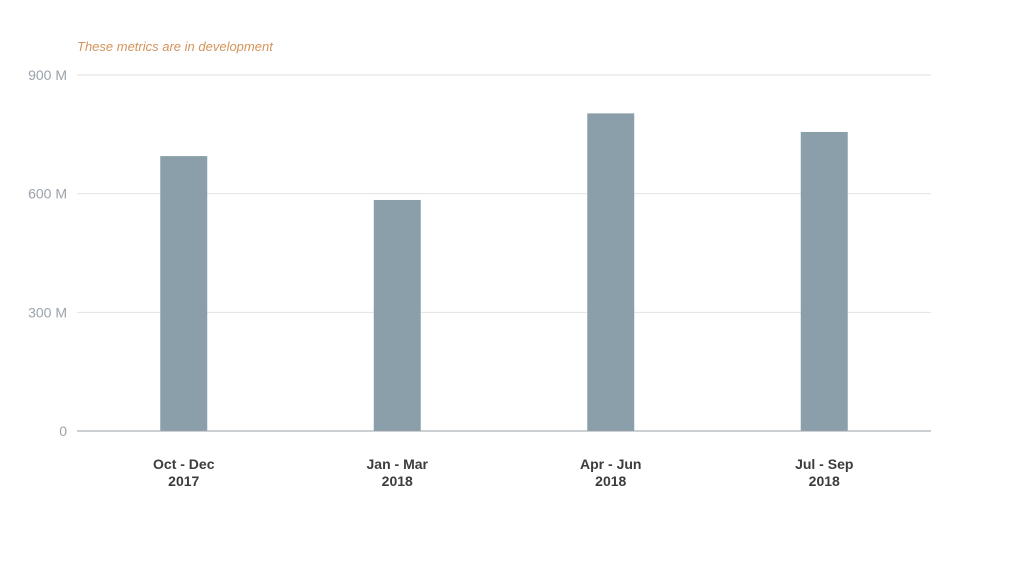 Image resolution: width=1024 pixels, height=570 pixels. What do you see at coordinates (184, 464) in the screenshot?
I see `x-category-label: Oct - Dec` at bounding box center [184, 464].